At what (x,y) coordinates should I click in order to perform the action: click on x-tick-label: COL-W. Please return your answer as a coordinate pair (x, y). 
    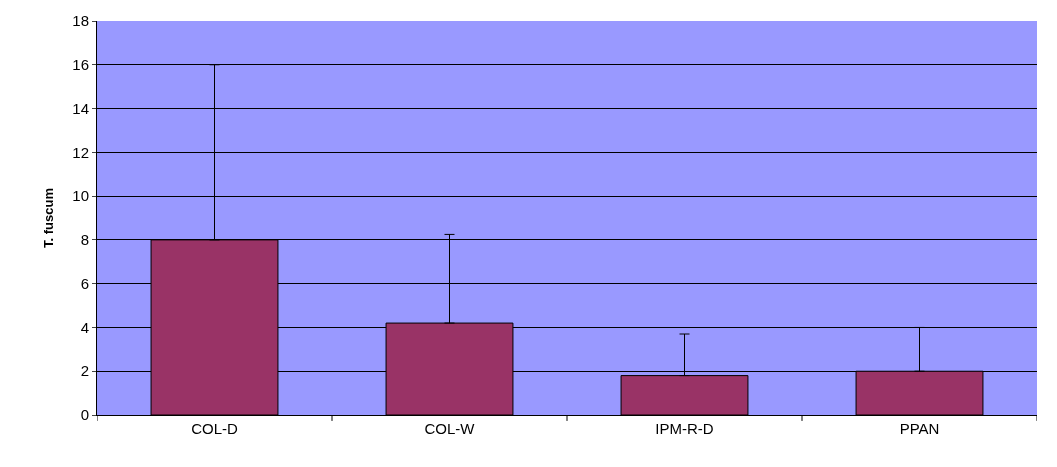
    Looking at the image, I should click on (450, 428).